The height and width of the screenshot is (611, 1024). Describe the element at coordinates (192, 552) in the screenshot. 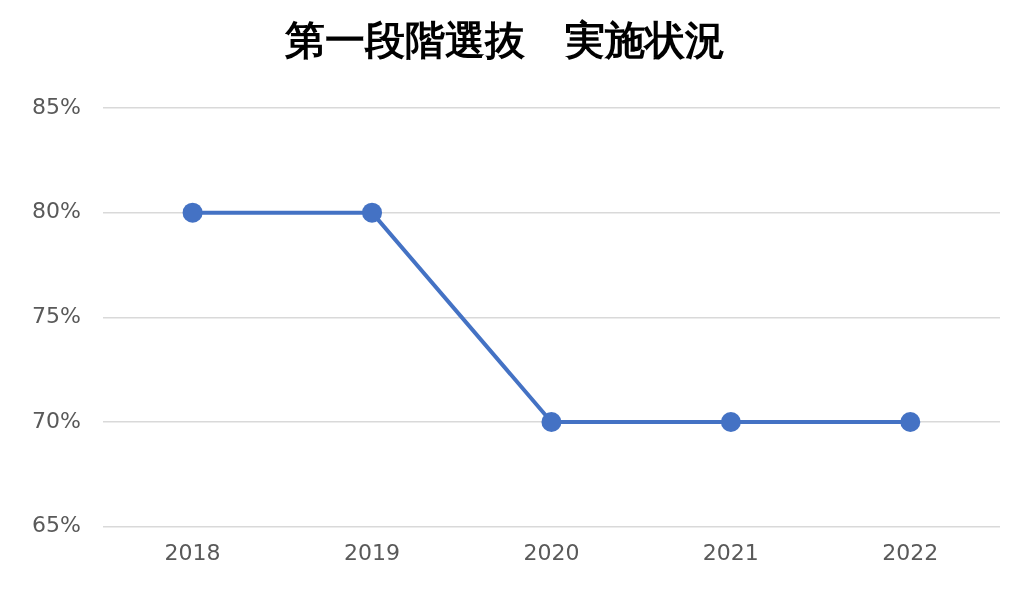

I see `x-tick-label: 2018` at that location.